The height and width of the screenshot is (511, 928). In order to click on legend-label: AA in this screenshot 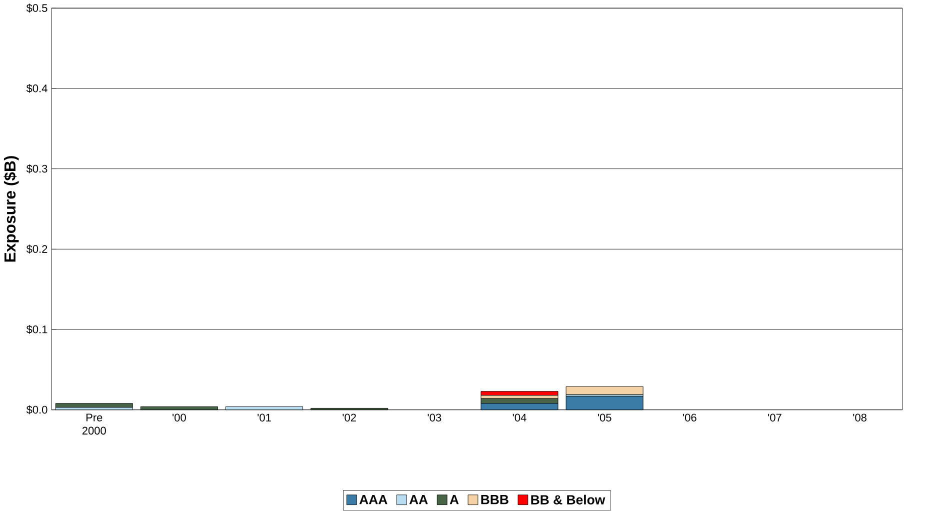, I will do `click(418, 499)`.